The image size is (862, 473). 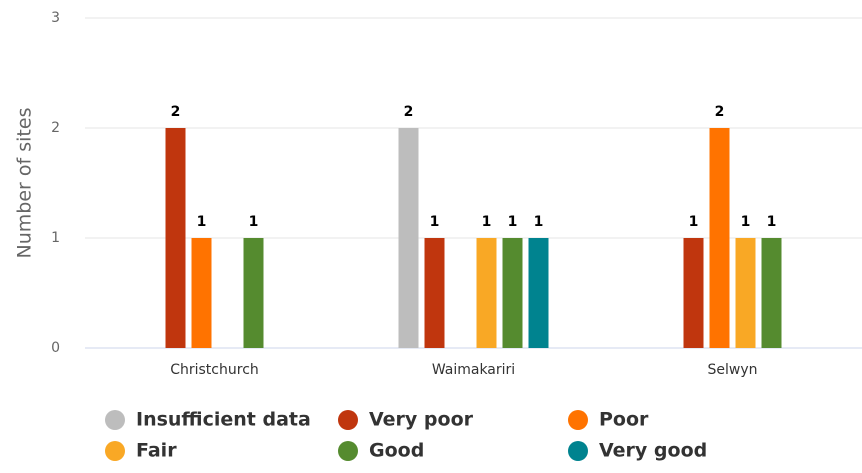 What do you see at coordinates (624, 420) in the screenshot?
I see `legend-label: Poor` at bounding box center [624, 420].